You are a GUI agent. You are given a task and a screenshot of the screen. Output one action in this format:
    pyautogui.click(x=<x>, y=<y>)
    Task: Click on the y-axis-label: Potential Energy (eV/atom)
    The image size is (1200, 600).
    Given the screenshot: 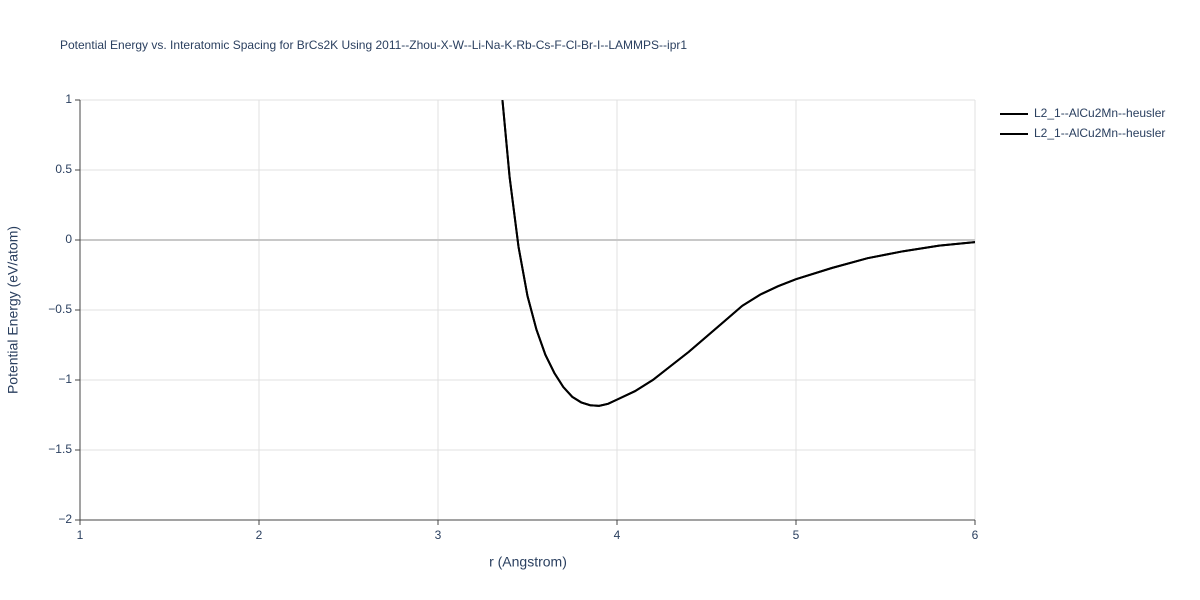 What is the action you would take?
    pyautogui.click(x=13, y=310)
    